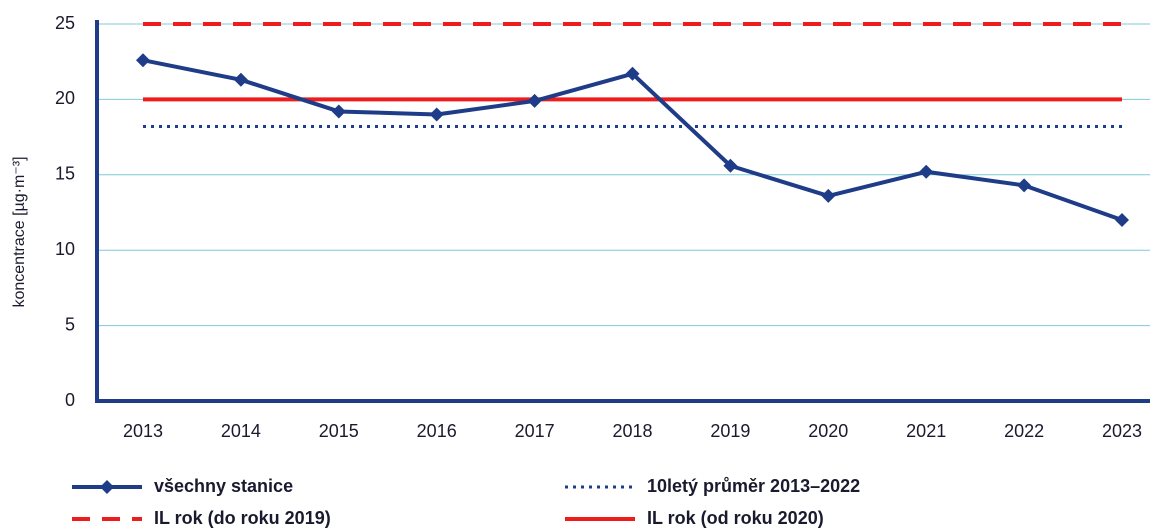 The image size is (1161, 531). I want to click on legend-label: IL rok (do roku 2019), so click(242, 518).